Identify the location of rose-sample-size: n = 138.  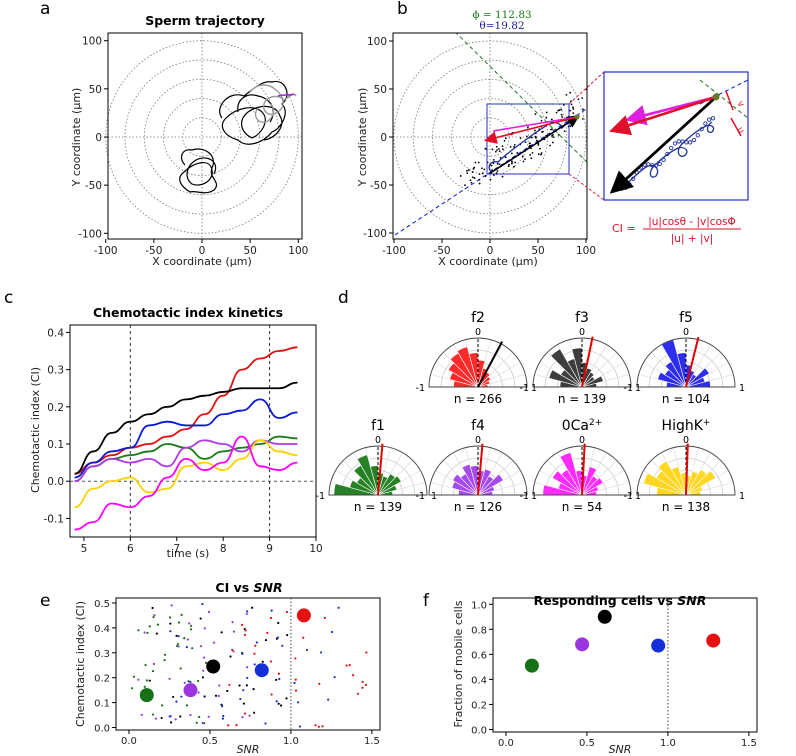
(686, 507).